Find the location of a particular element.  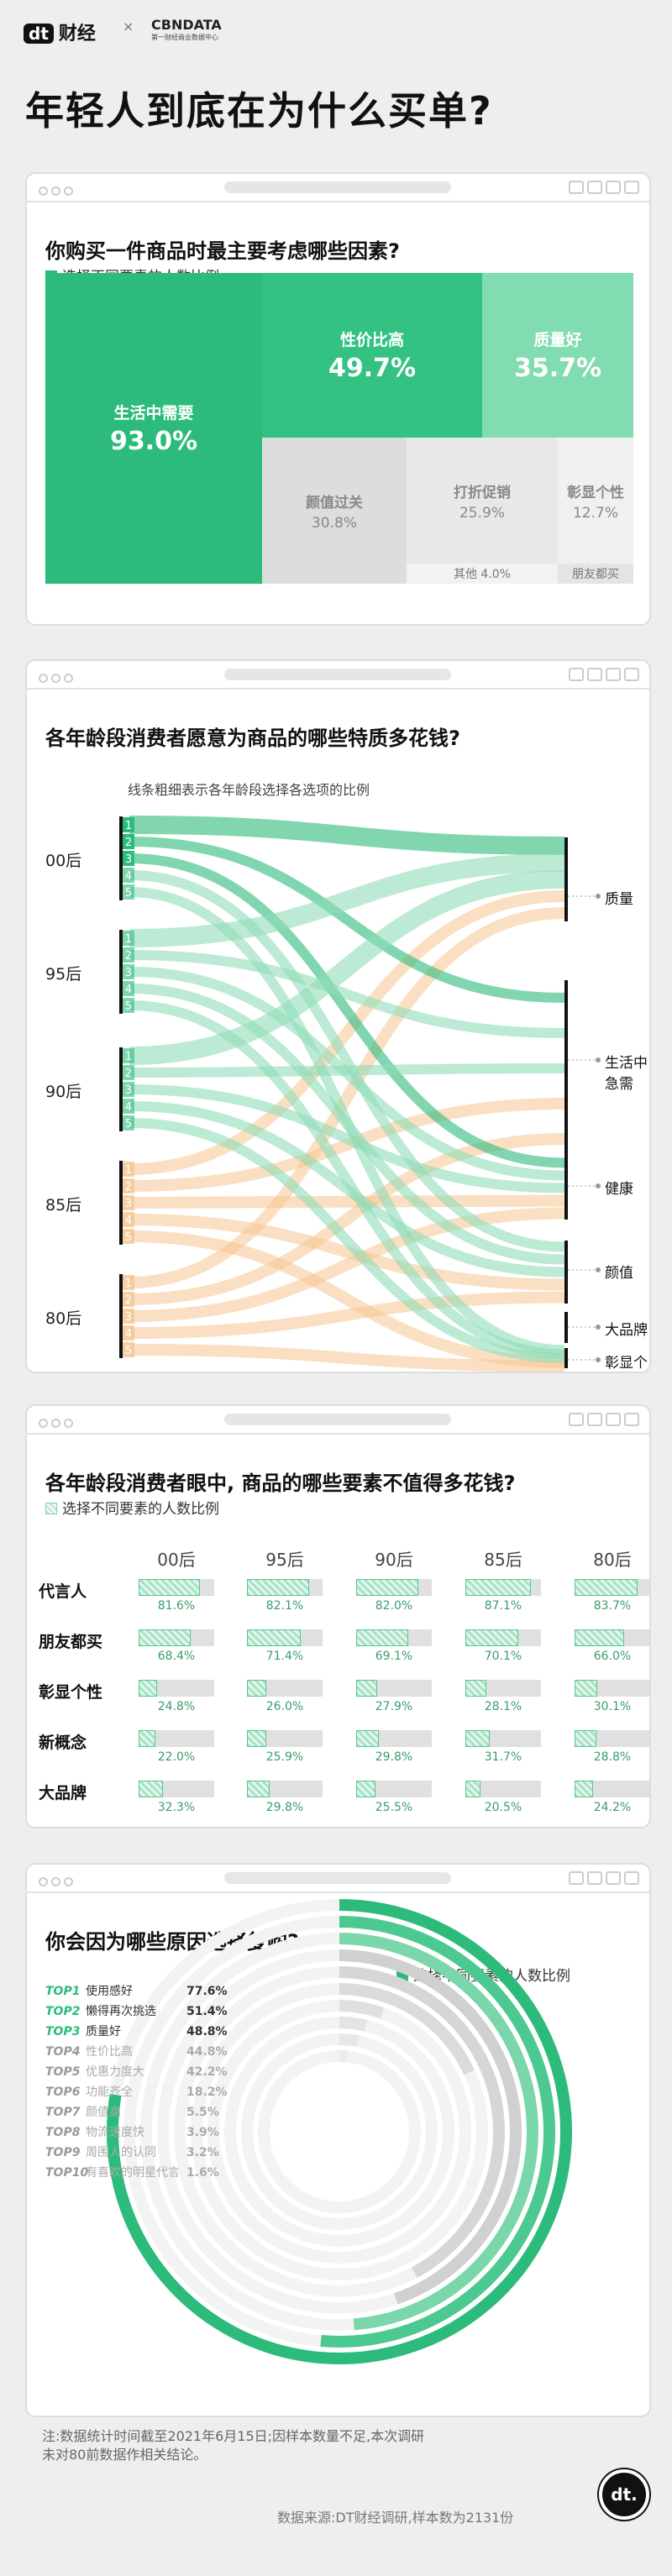

rank-value: 3.2% is located at coordinates (202, 2152).